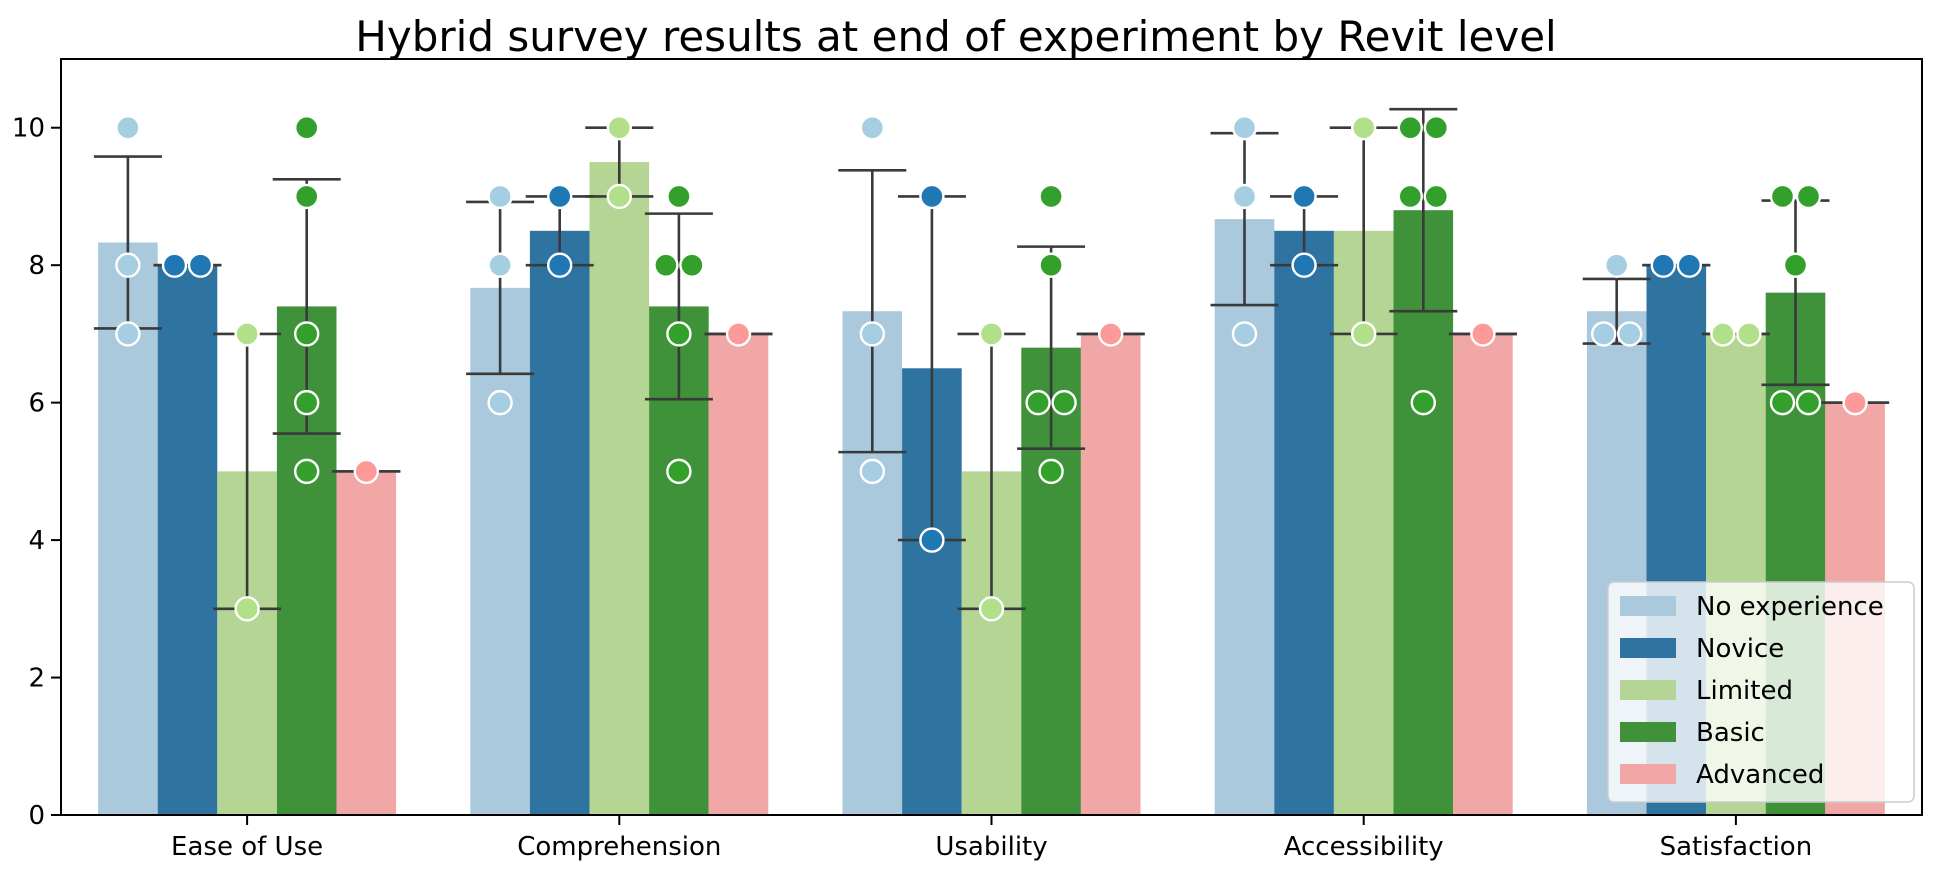 This screenshot has width=1942, height=882. What do you see at coordinates (1760, 775) in the screenshot?
I see `legend-label: Advanced` at bounding box center [1760, 775].